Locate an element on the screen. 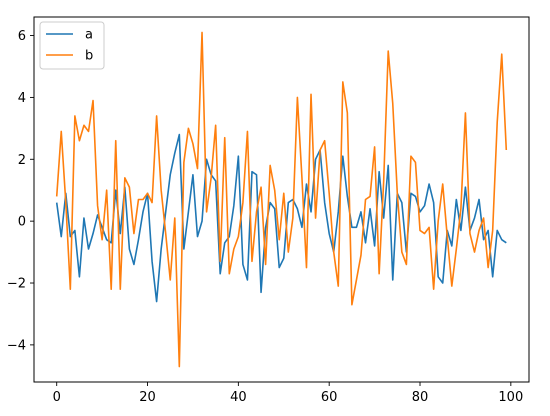  y-tick-label: −2 is located at coordinates (16, 284).